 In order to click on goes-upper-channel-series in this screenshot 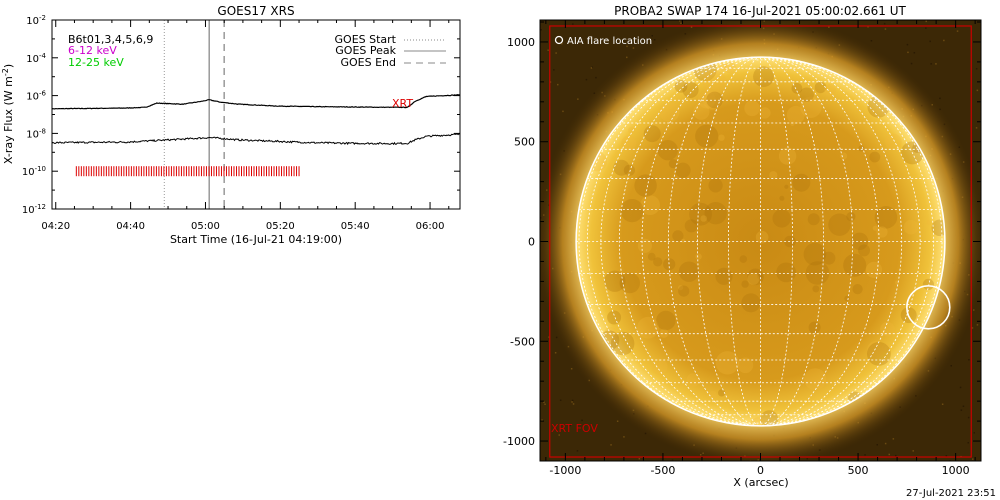, I will do `click(256, 102)`.